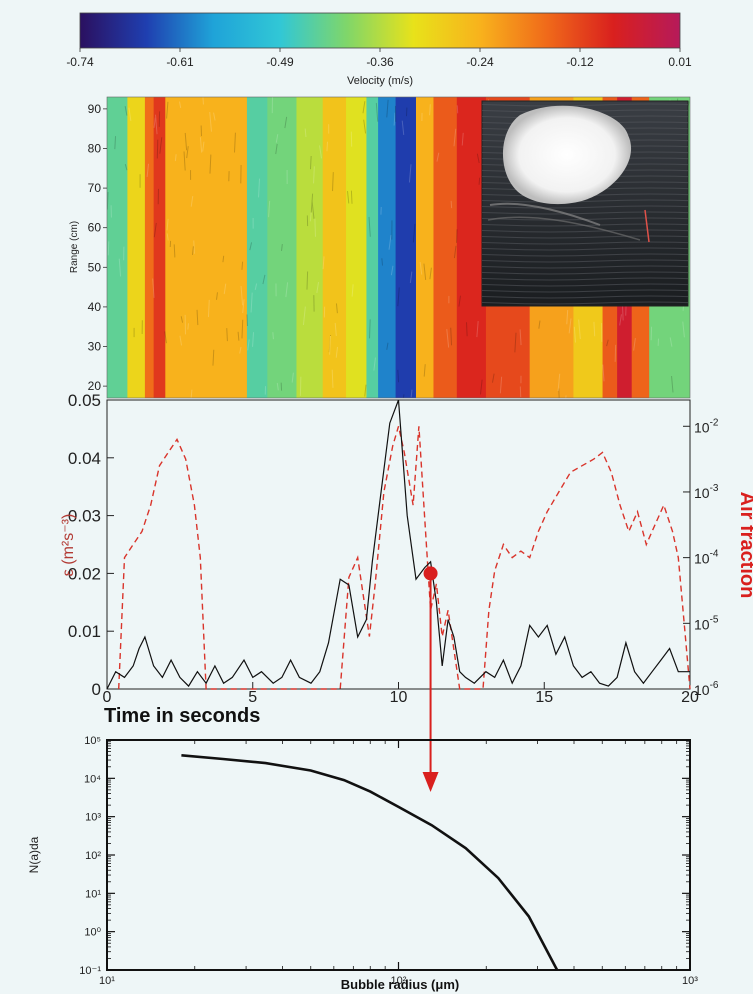 The height and width of the screenshot is (994, 753). I want to click on heatmap-y-tick-label: 80, so click(95, 148).